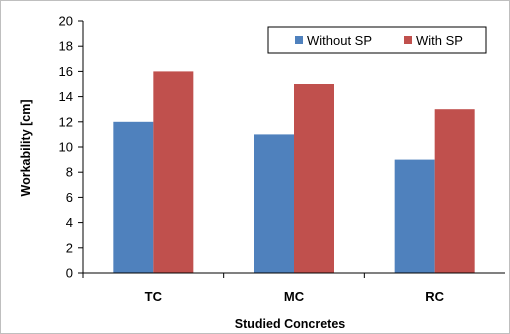 The height and width of the screenshot is (334, 510). Describe the element at coordinates (455, 191) in the screenshot. I see `bar-rc-with-sp` at that location.